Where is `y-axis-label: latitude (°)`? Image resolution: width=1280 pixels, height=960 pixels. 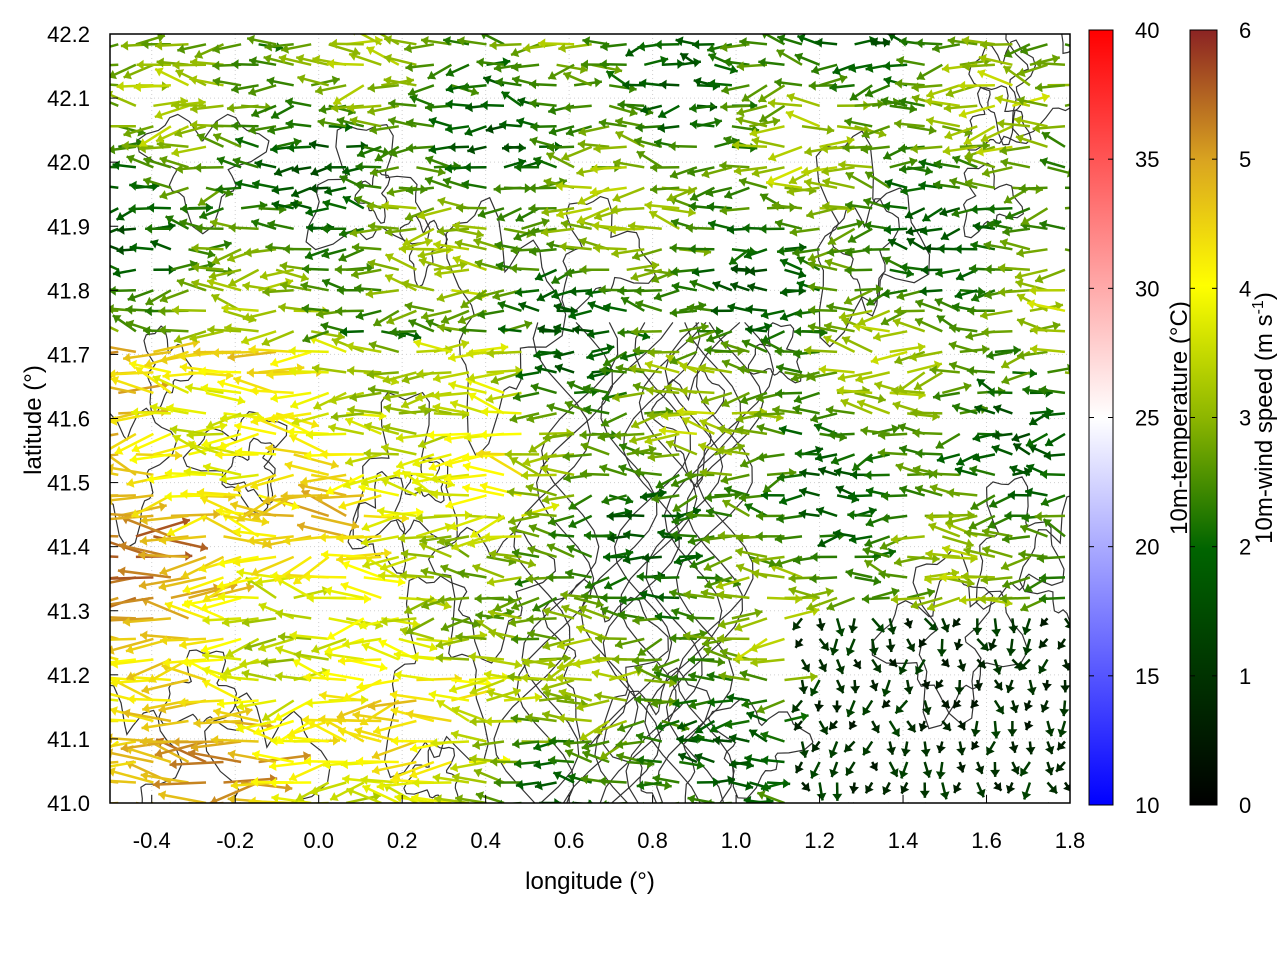
y-axis-label: latitude (°) is located at coordinates (33, 420).